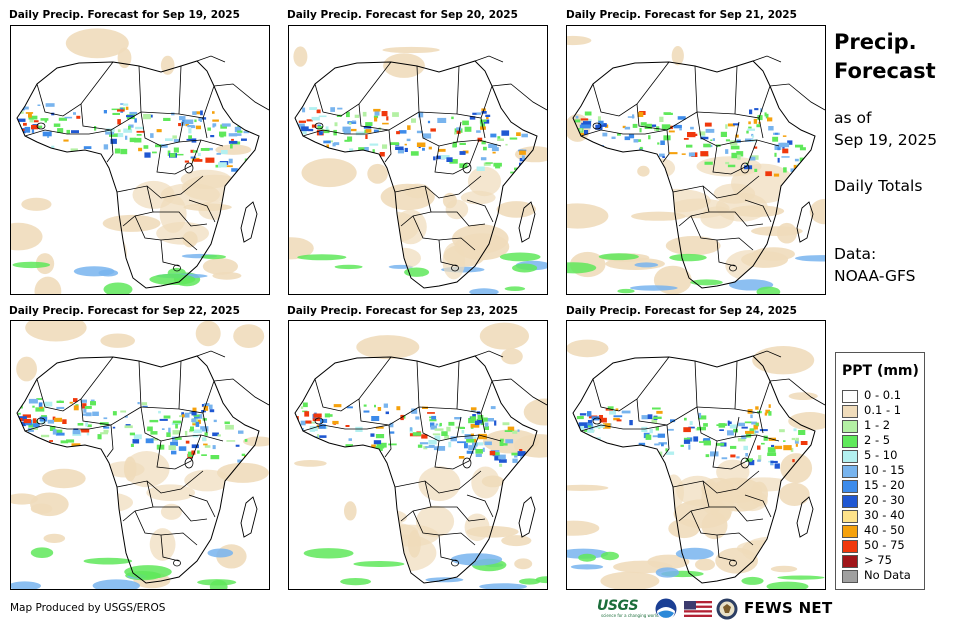  Describe the element at coordinates (878, 186) in the screenshot. I see `totals-label: Daily Totals` at that location.